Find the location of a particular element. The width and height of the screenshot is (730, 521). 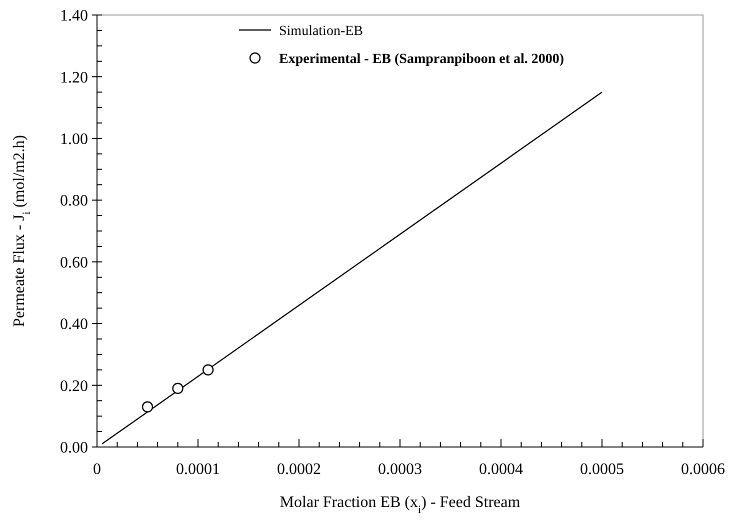

x-tick-label: 0.0004 is located at coordinates (501, 469).